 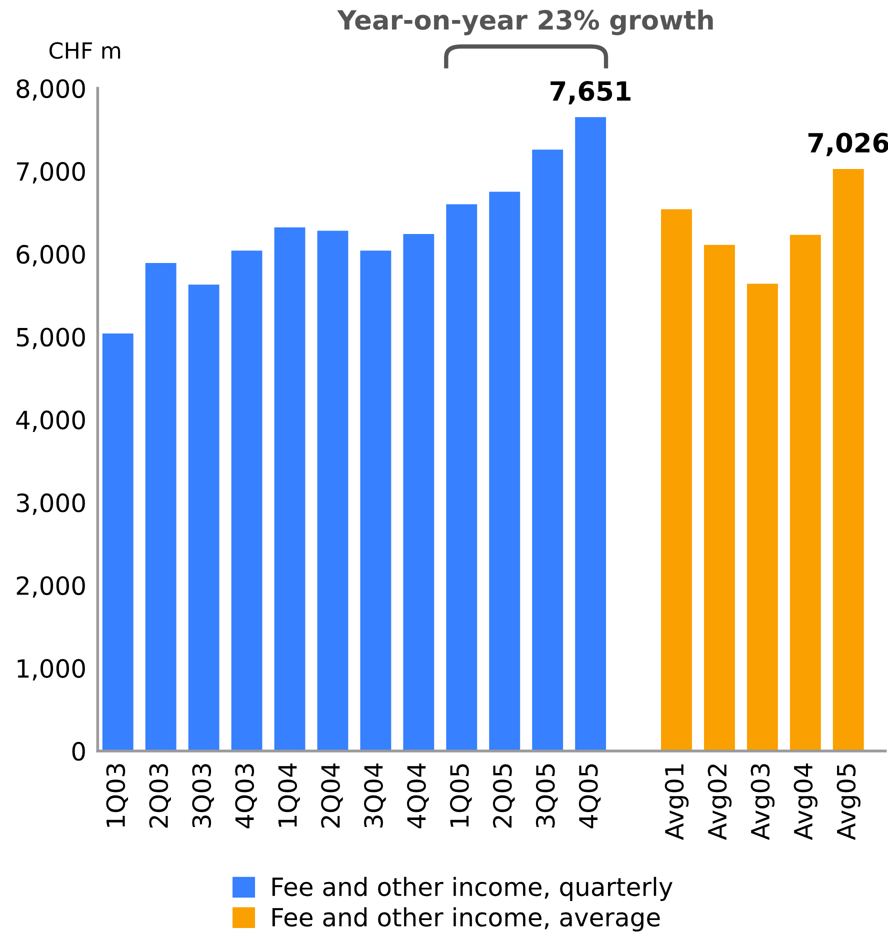 I want to click on x-tick-label: 3Q03, so click(x=203, y=796).